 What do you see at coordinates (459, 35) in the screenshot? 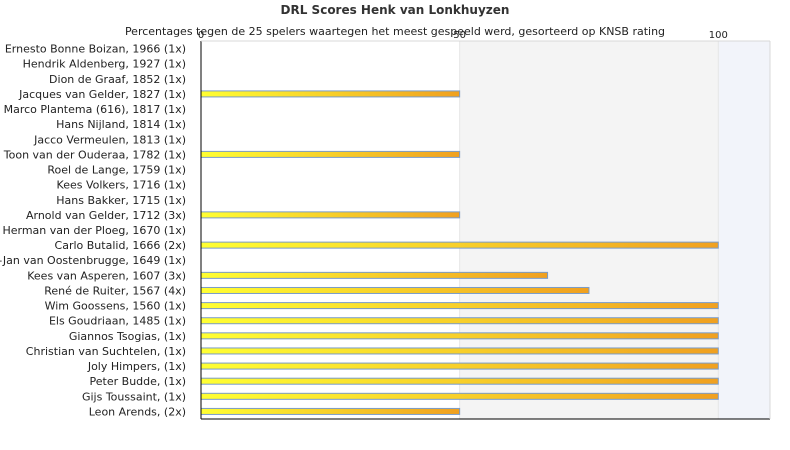
I see `x-tick-label: 50` at bounding box center [459, 35].